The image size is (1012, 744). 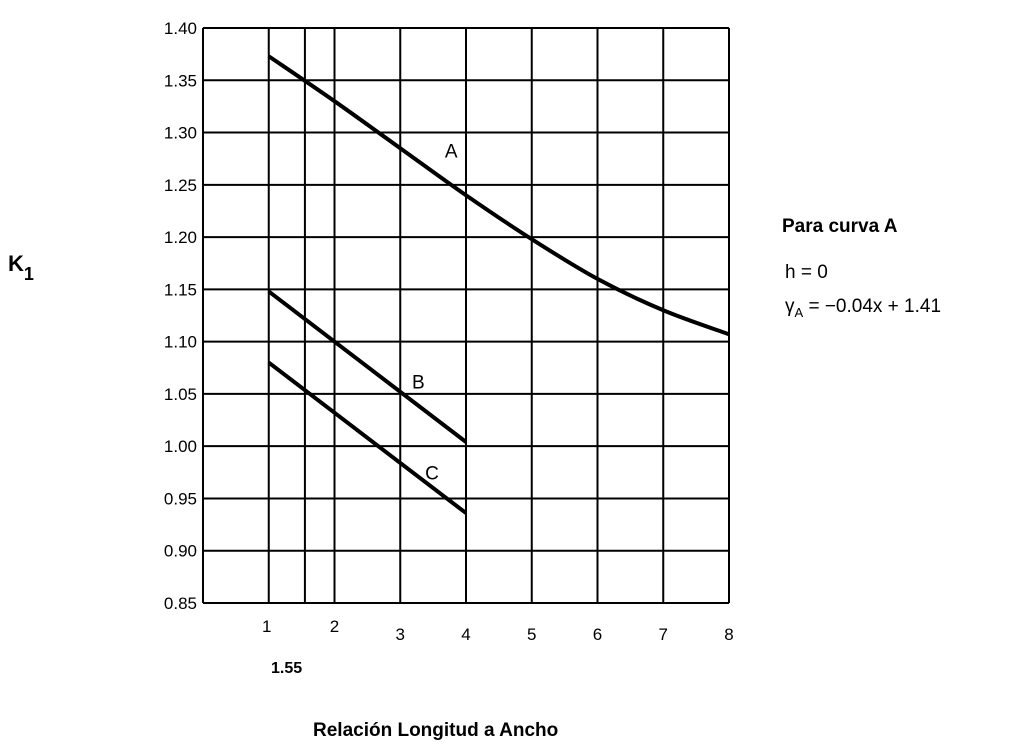 What do you see at coordinates (663, 634) in the screenshot?
I see `x-tick-label: 7` at bounding box center [663, 634].